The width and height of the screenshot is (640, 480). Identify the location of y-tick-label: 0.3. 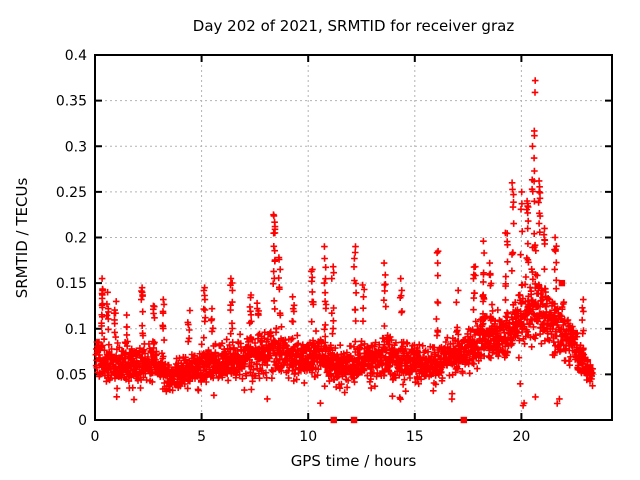
(76, 147).